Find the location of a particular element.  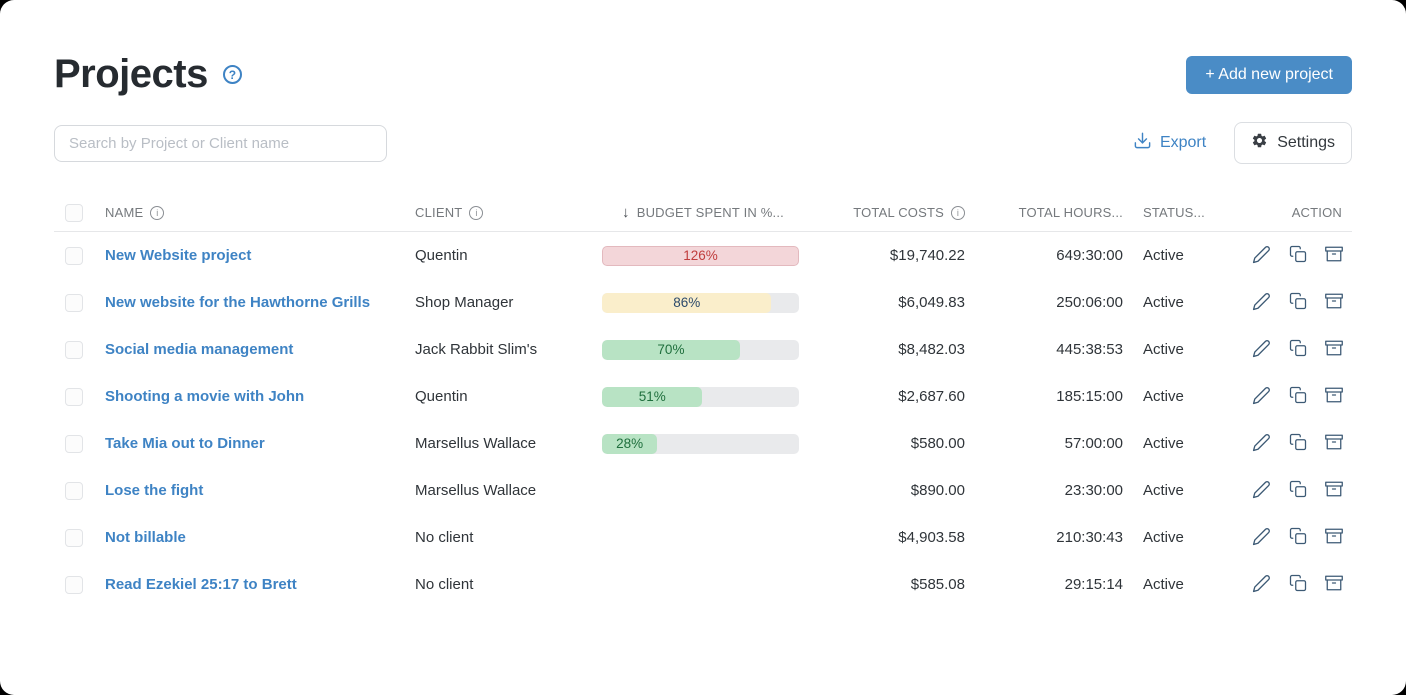

project-name-link: Shooting a movie with John is located at coordinates (205, 396).